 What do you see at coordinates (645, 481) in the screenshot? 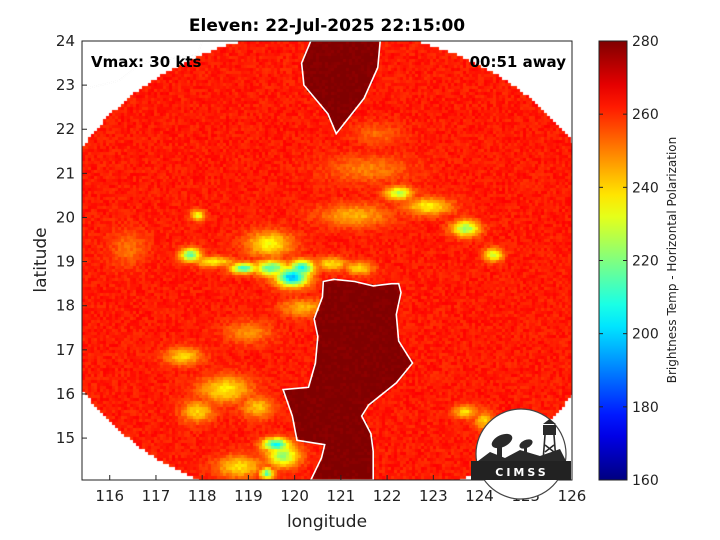
I see `colorbar-tick-label: 160` at bounding box center [645, 481].